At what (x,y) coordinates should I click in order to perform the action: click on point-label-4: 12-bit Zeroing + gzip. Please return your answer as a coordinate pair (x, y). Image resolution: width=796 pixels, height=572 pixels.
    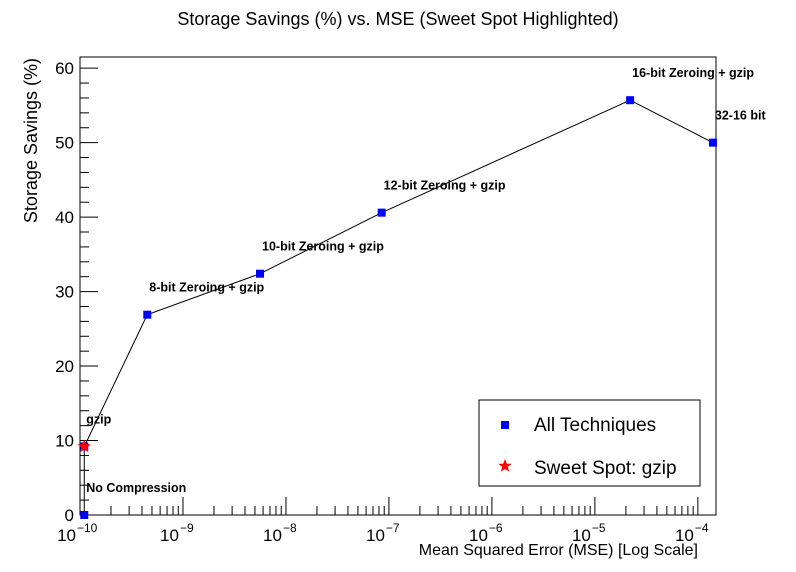
    Looking at the image, I should click on (445, 186).